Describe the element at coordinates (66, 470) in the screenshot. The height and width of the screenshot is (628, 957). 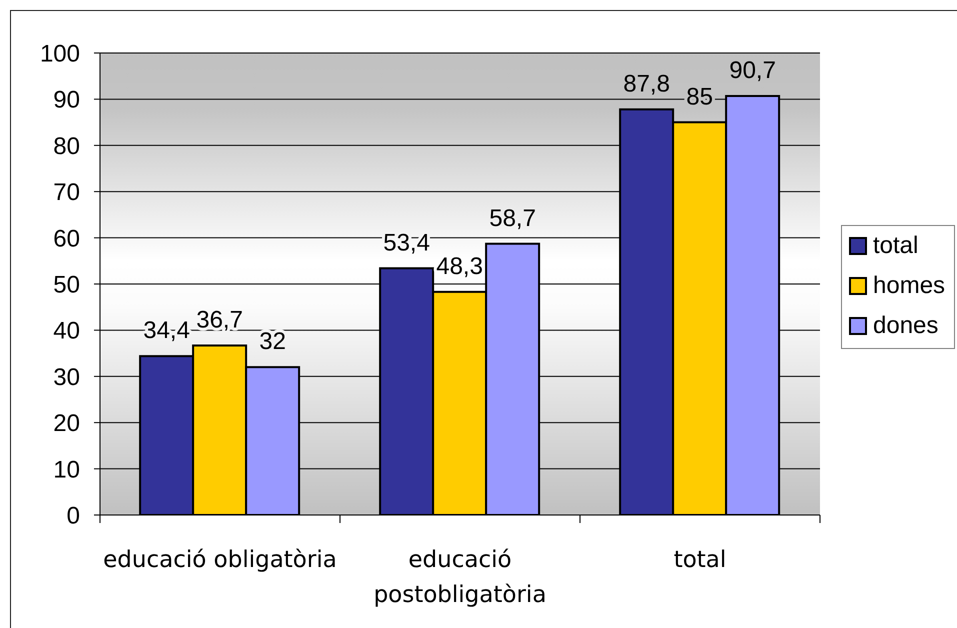
I see `y-tick-label: 10` at that location.